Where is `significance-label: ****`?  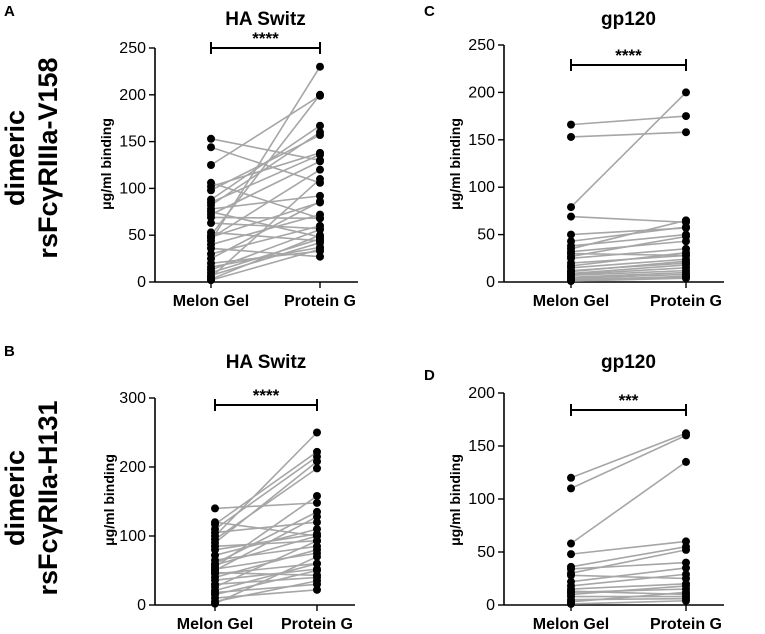 significance-label: **** is located at coordinates (265, 38).